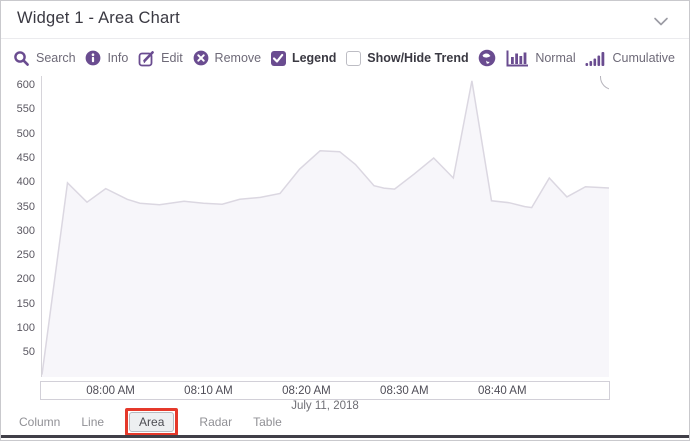 This screenshot has height=441, width=690. I want to click on x-axis-label: 08:40 AM, so click(502, 390).